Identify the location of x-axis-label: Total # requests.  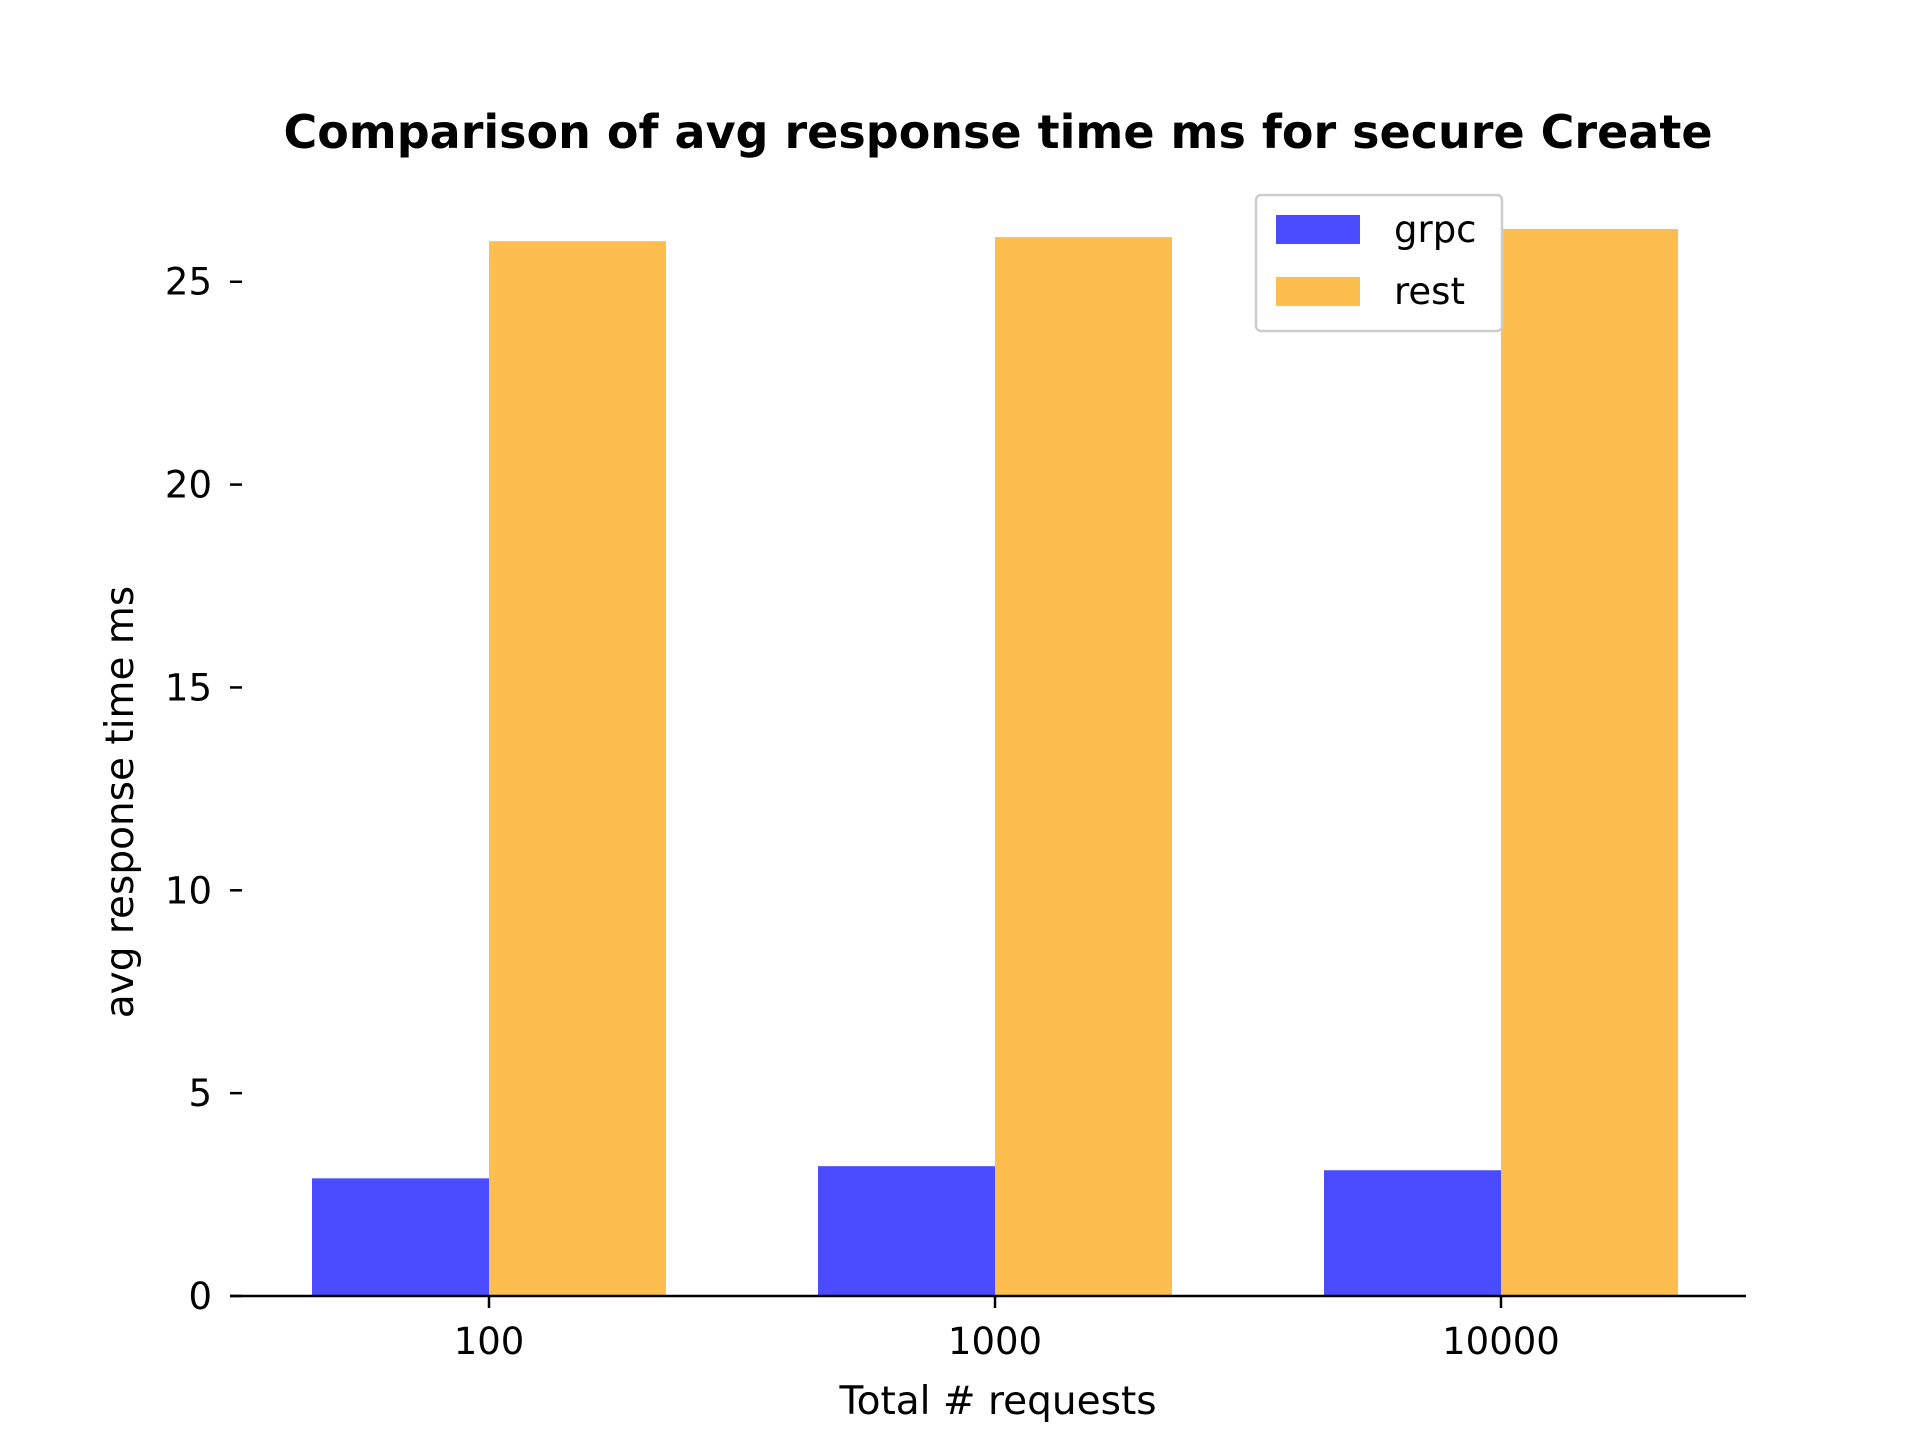
(997, 1401).